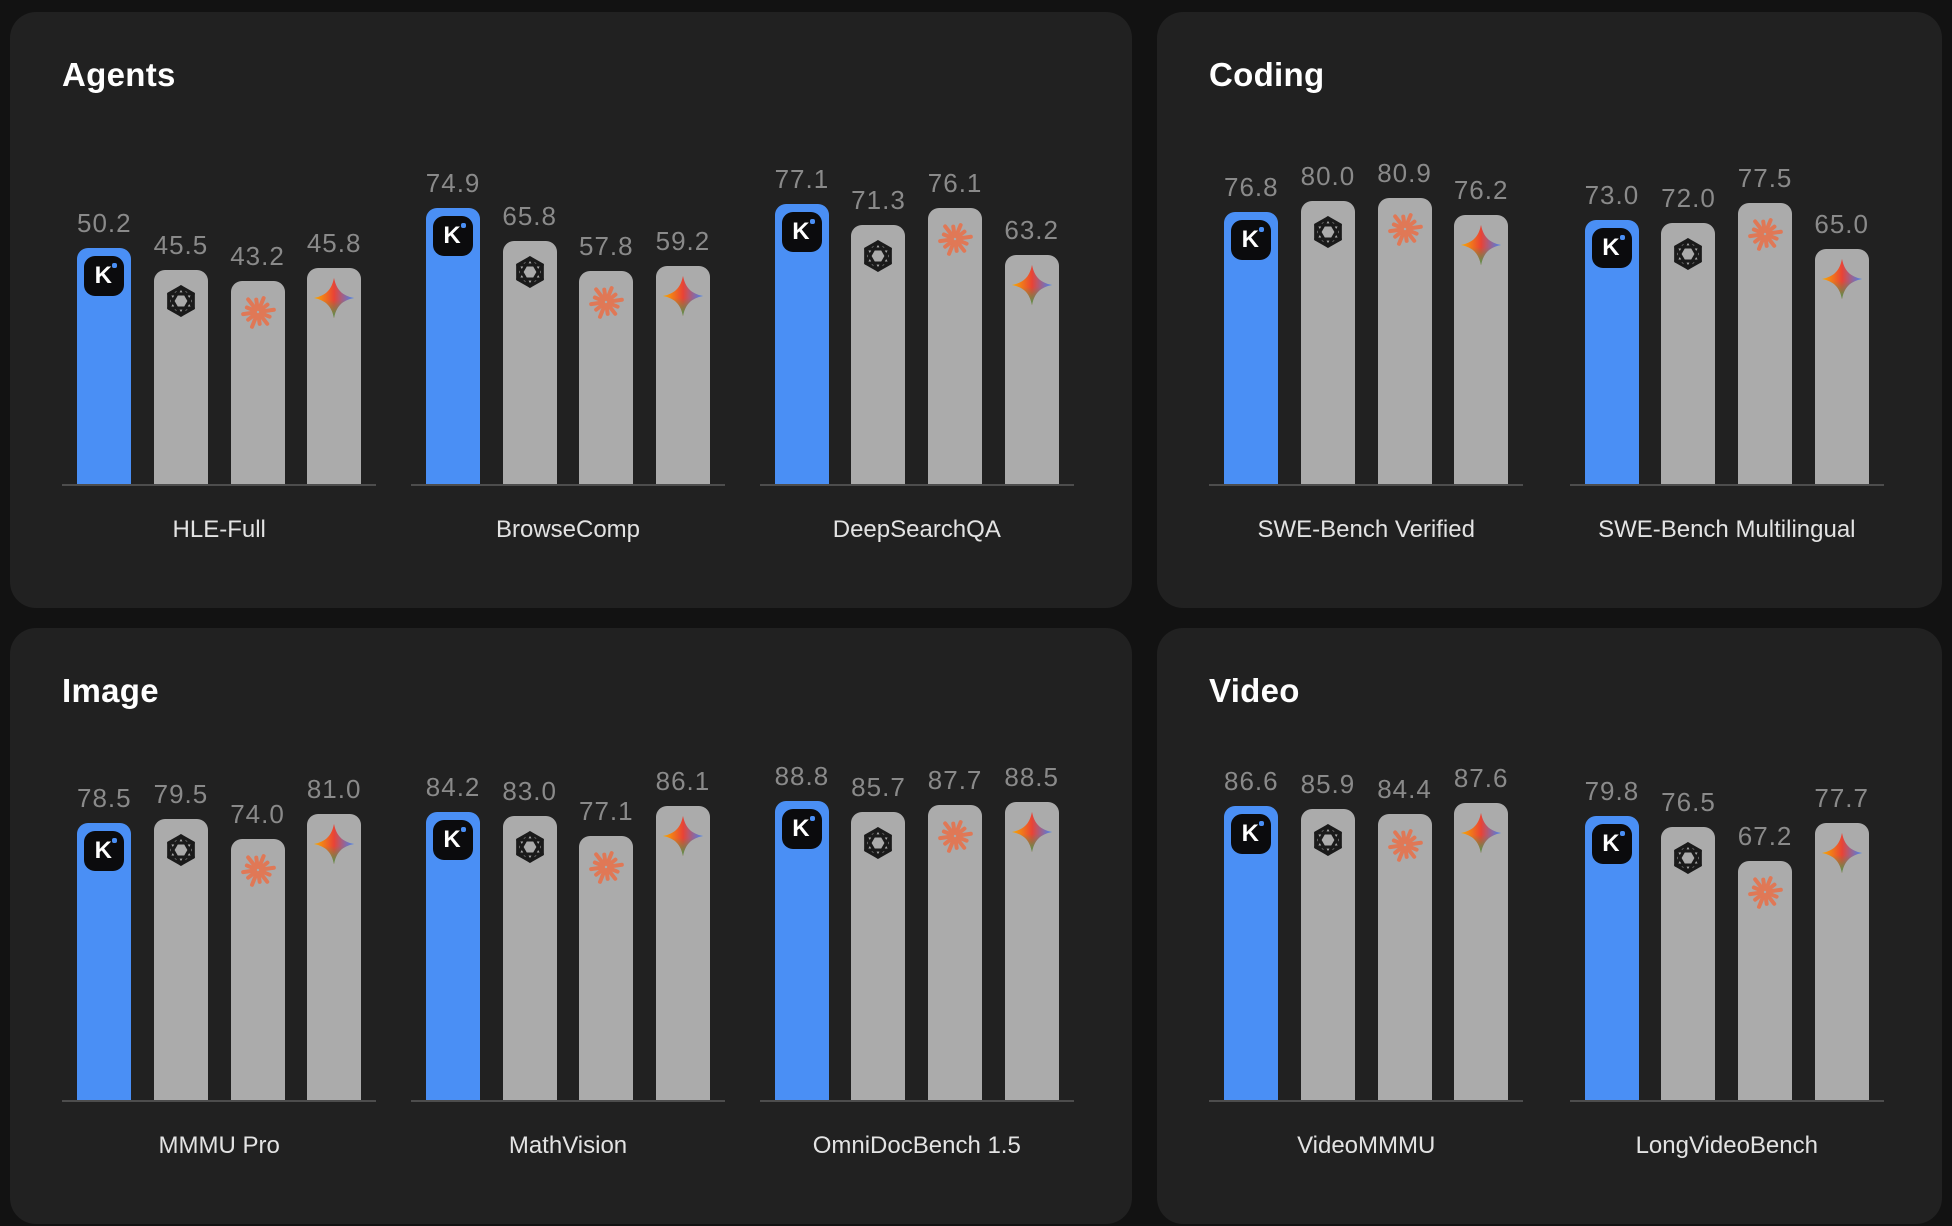 The width and height of the screenshot is (1952, 1226). Describe the element at coordinates (878, 200) in the screenshot. I see `bar-value-label: 71.3` at that location.